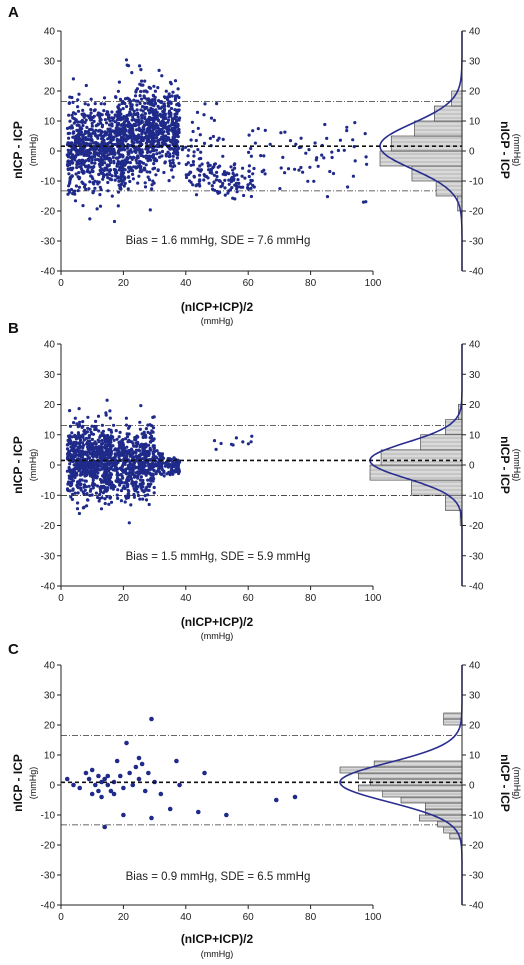 The image size is (524, 965). I want to click on y-tick-label: 40, so click(50, 32).